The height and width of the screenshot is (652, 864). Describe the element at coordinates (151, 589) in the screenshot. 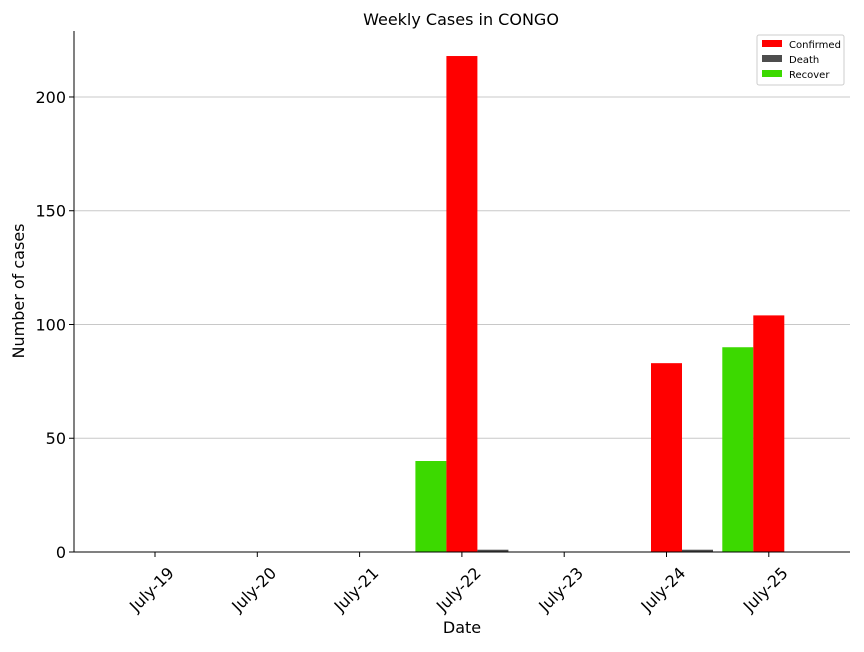

I see `x-tick-label: July-19` at that location.